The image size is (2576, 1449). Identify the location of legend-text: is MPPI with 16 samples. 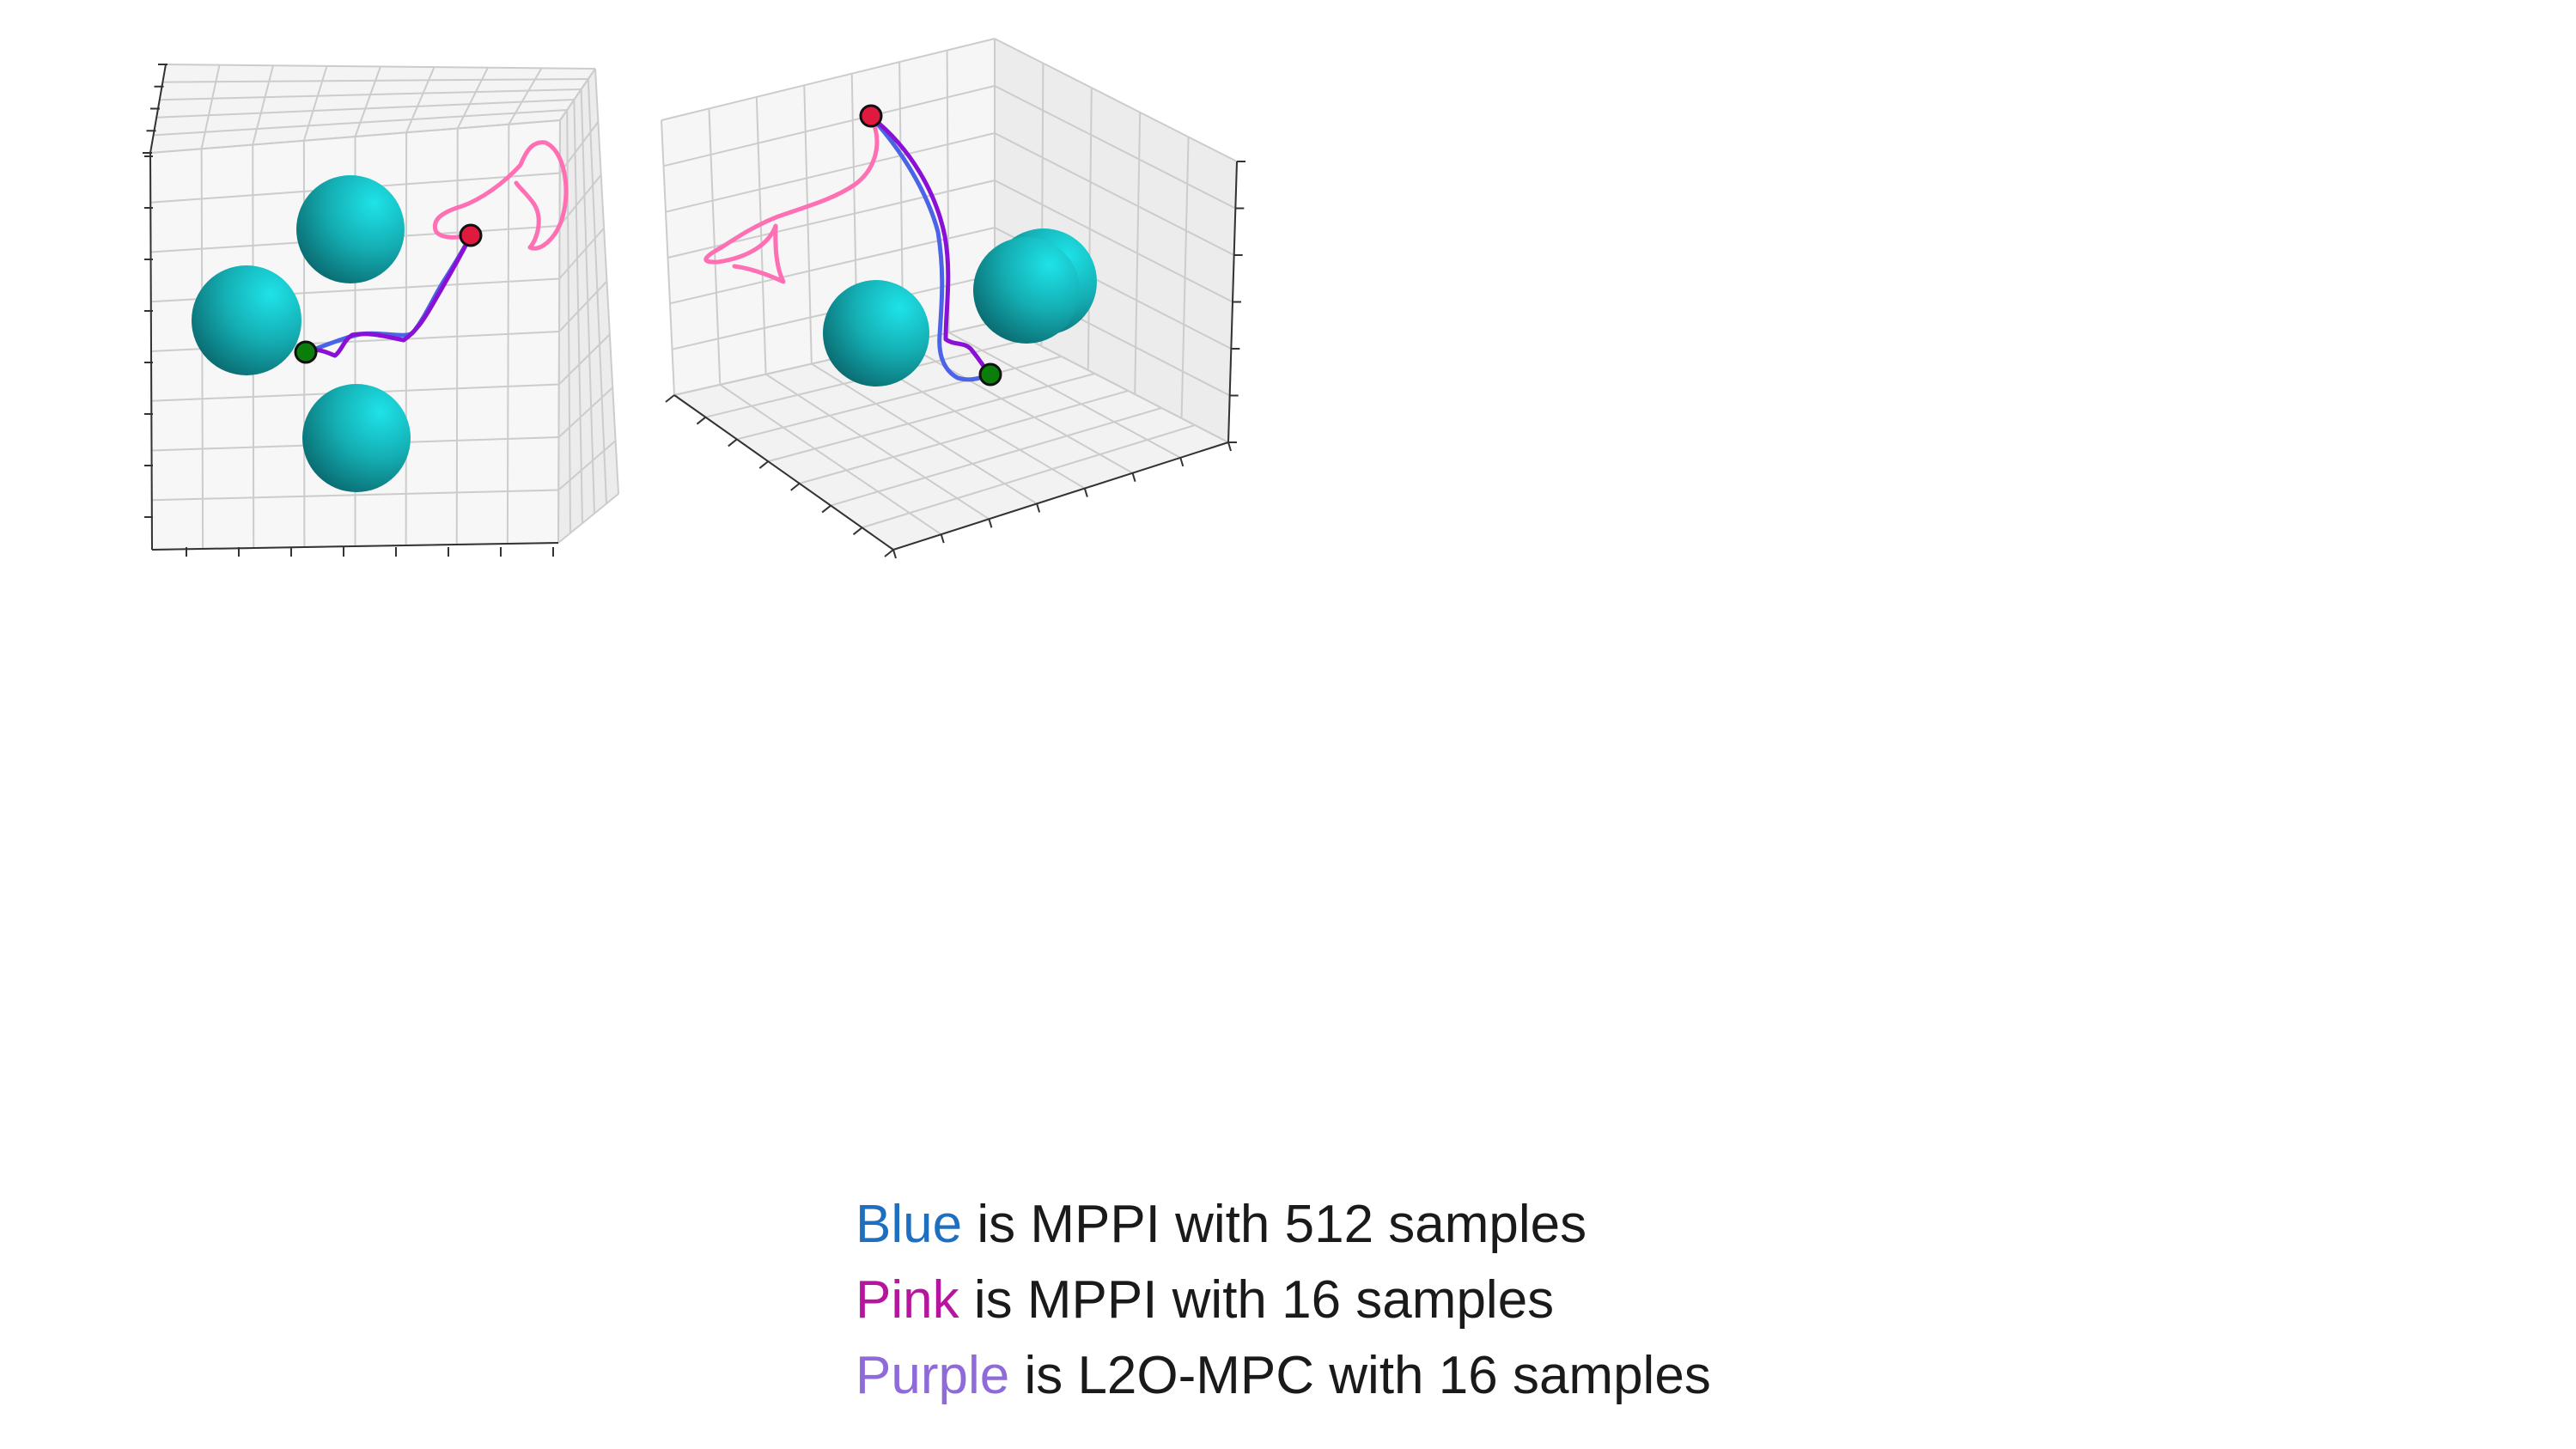
(1257, 1300).